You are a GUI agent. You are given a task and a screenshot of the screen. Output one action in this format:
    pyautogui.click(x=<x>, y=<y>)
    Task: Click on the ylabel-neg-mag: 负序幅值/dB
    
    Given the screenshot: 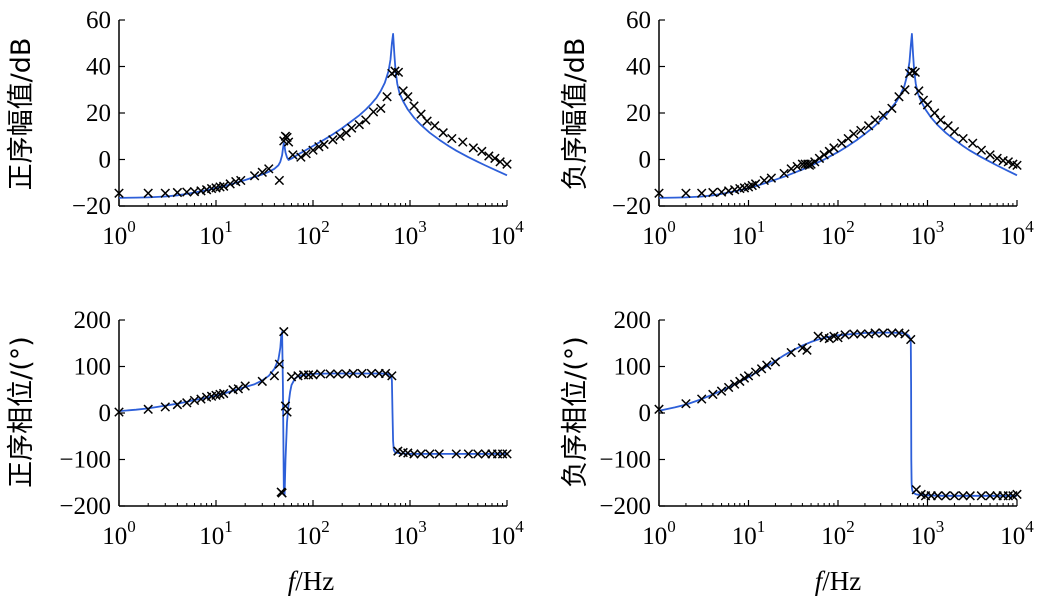 What is the action you would take?
    pyautogui.click(x=575, y=114)
    